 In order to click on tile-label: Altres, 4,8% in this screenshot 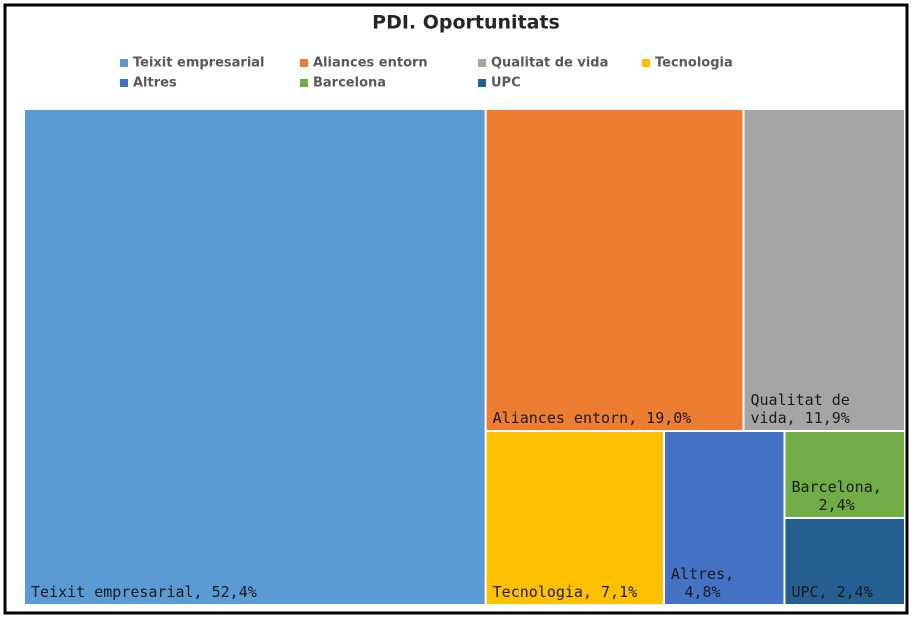, I will do `click(702, 583)`.